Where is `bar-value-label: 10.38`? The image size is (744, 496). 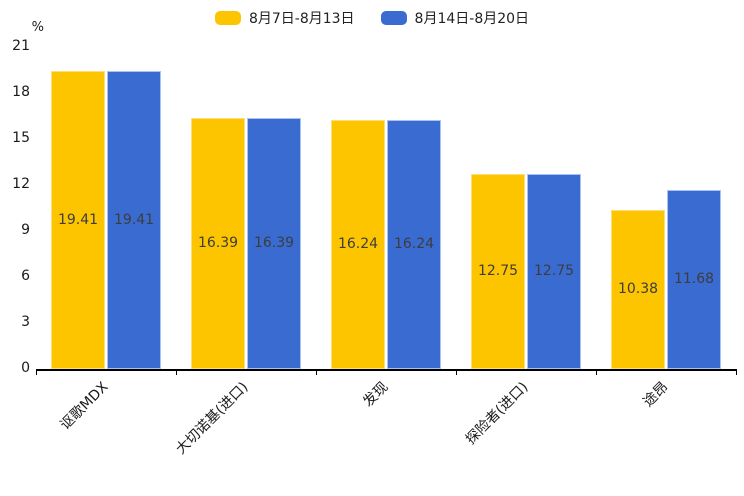
bar-value-label: 10.38 is located at coordinates (638, 289).